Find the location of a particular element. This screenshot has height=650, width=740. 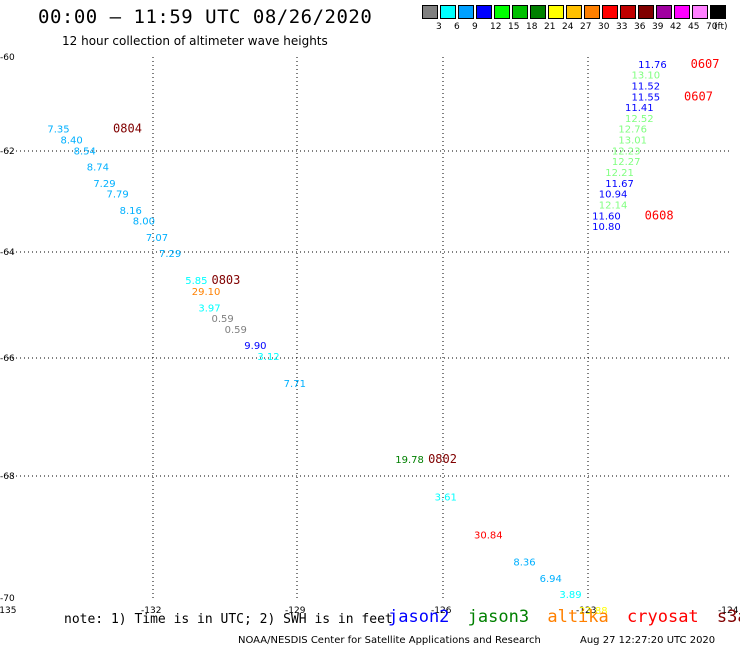

wave-height-value: 13.01 is located at coordinates (632, 141).